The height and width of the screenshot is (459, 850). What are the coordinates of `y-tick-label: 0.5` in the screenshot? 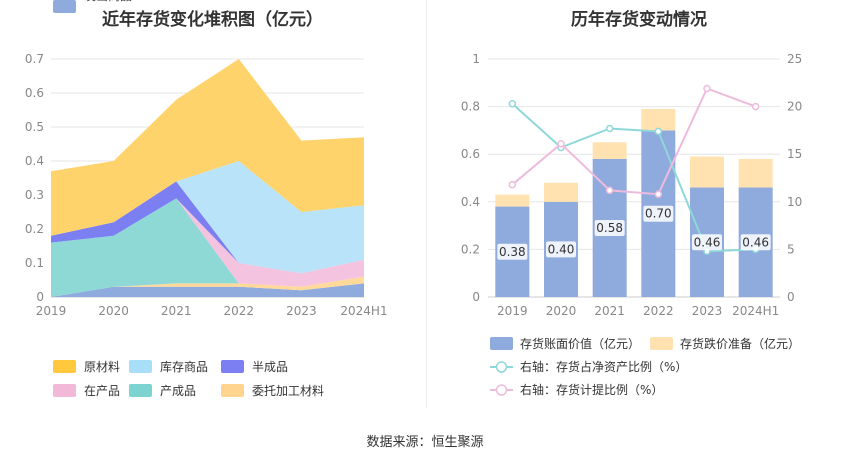 It's located at (34, 127).